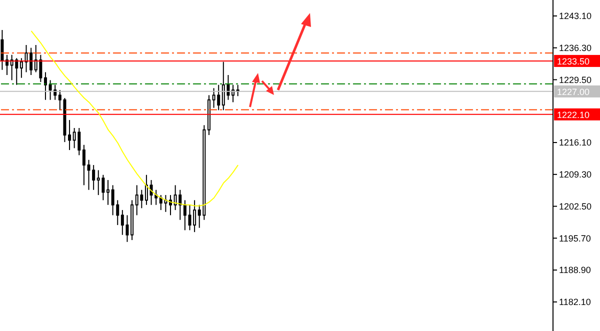 Image resolution: width=600 pixels, height=331 pixels. What do you see at coordinates (575, 79) in the screenshot?
I see `y-tick-label: 1229.50` at bounding box center [575, 79].